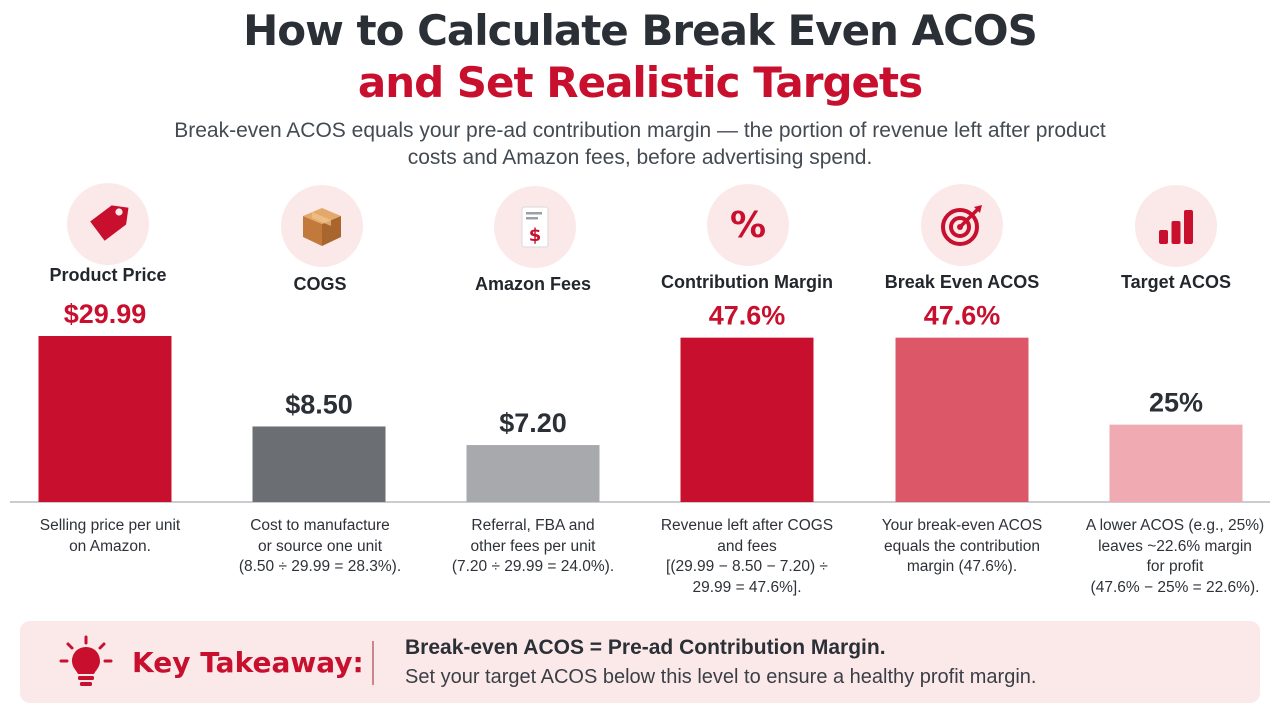  I want to click on cardboard-box-icon, so click(322, 226).